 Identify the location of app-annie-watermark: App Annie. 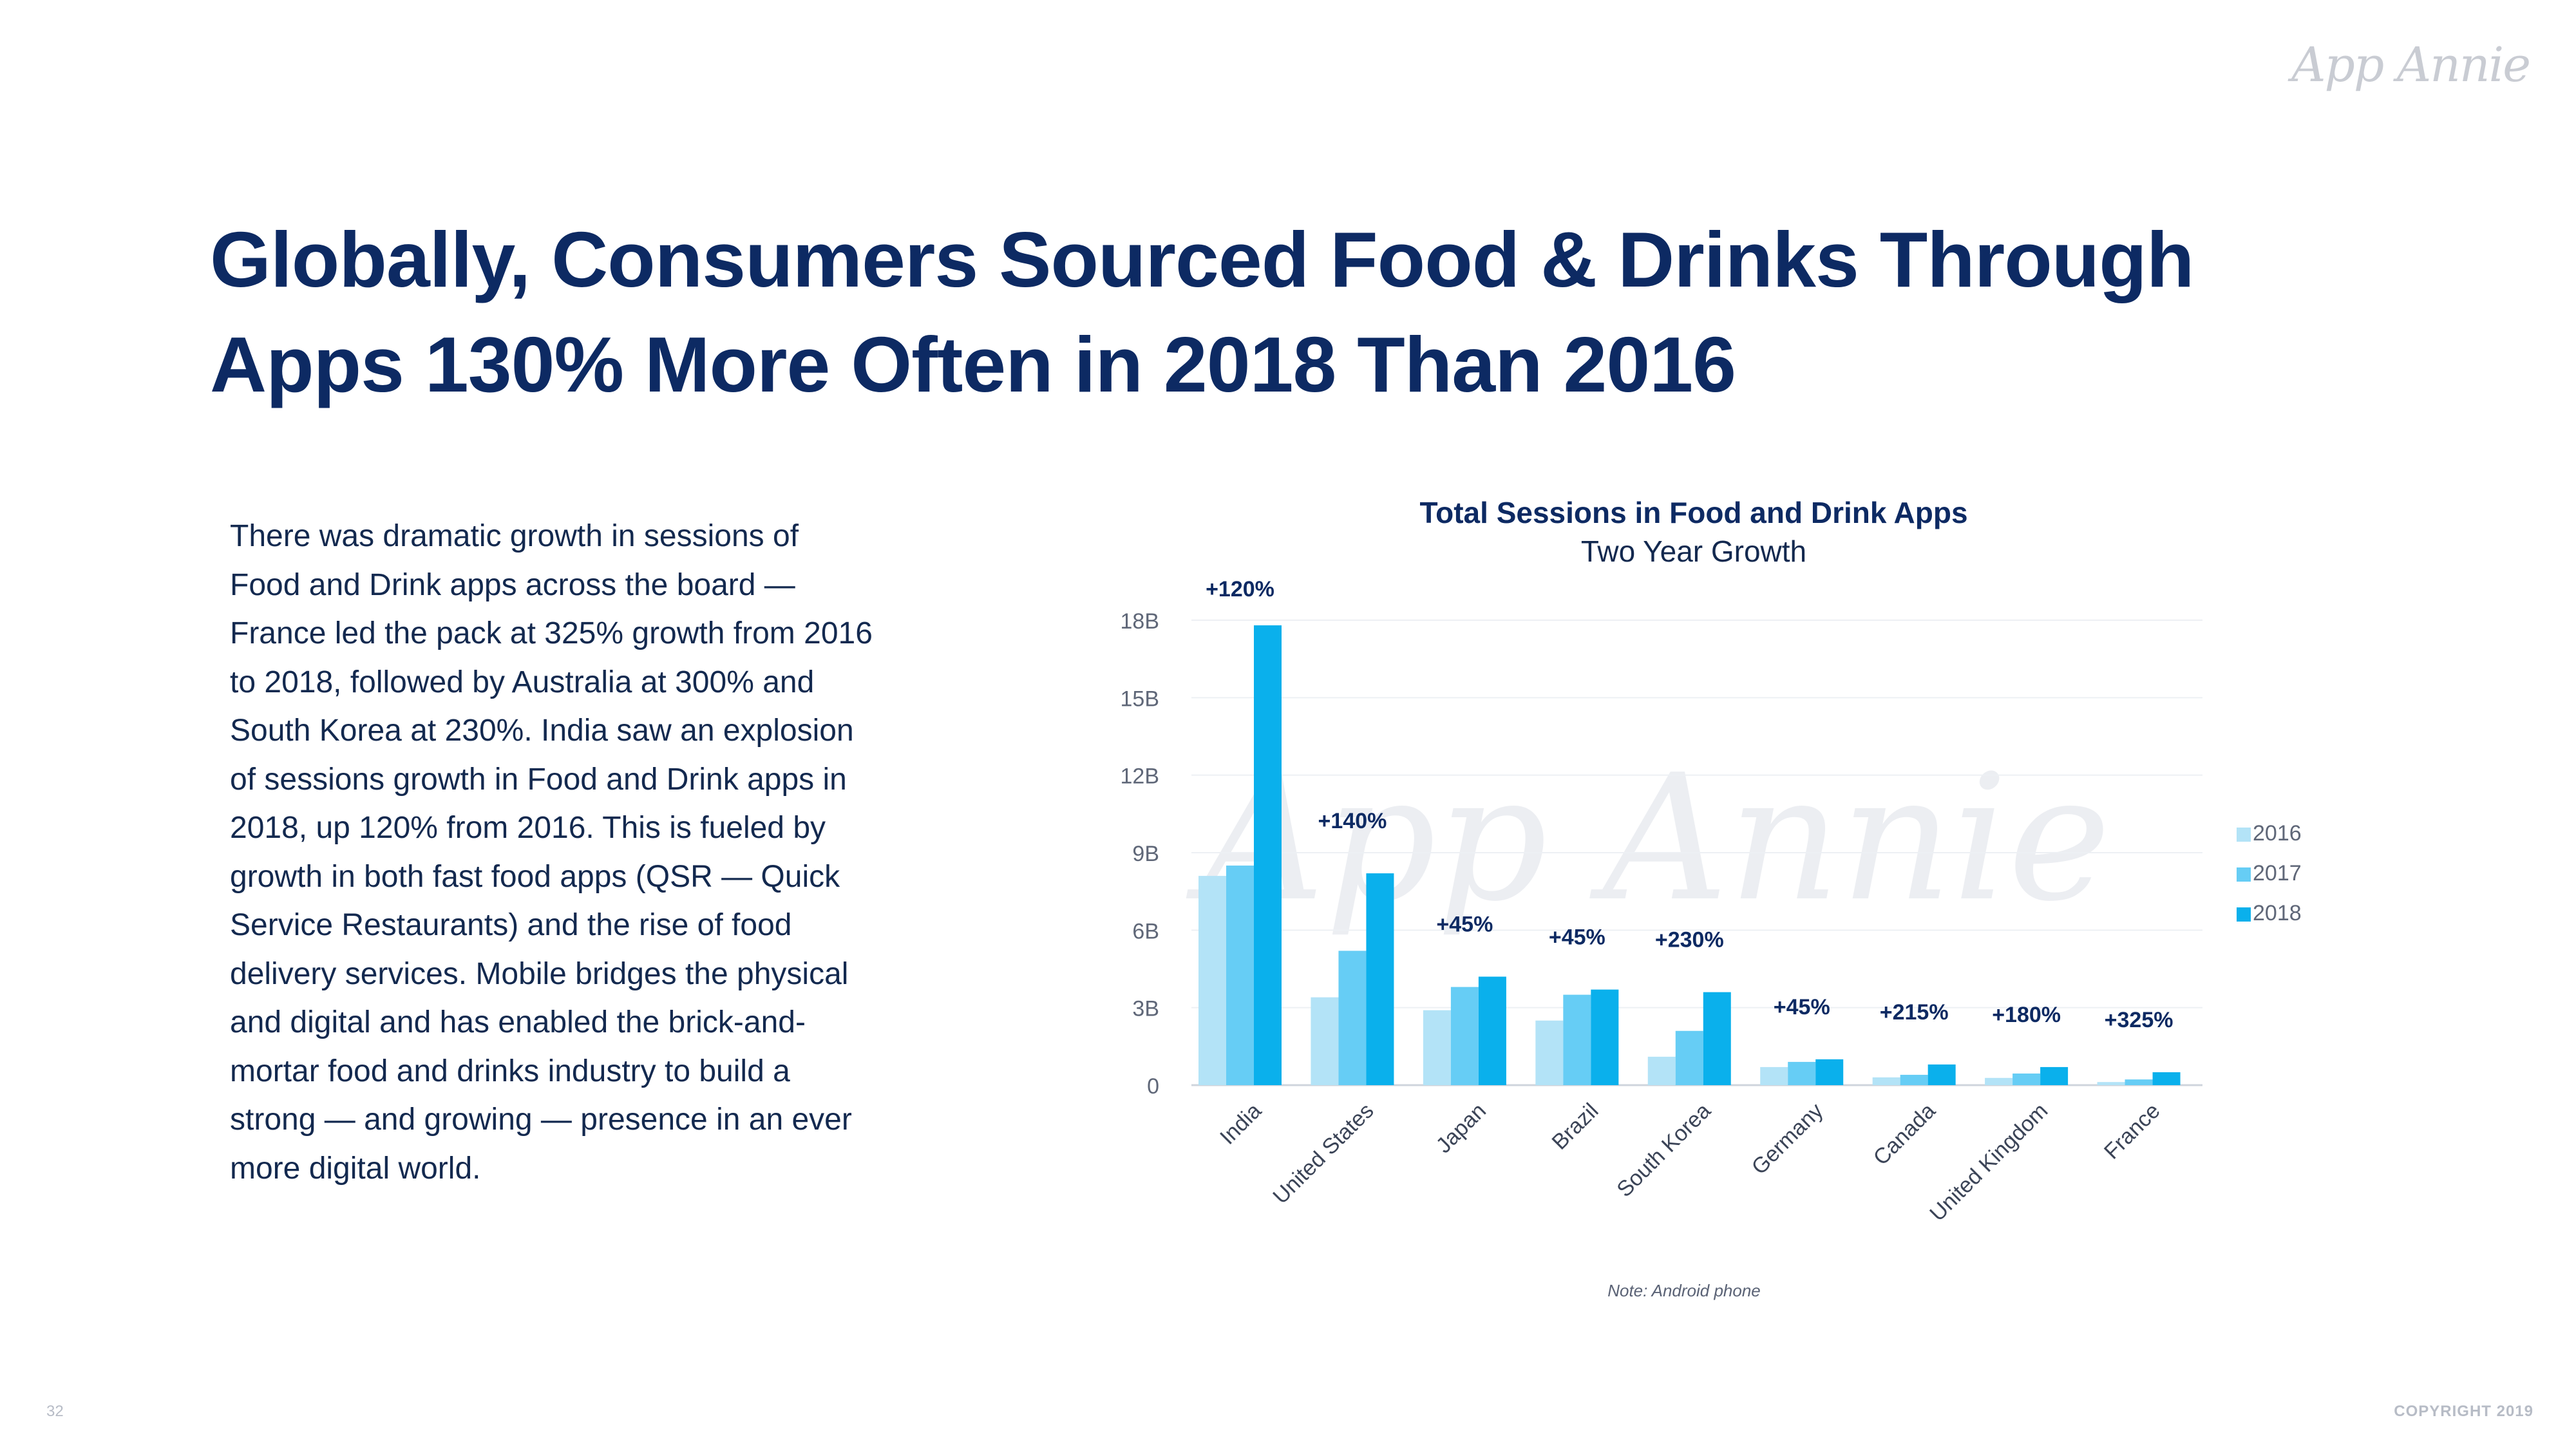
(1648, 839).